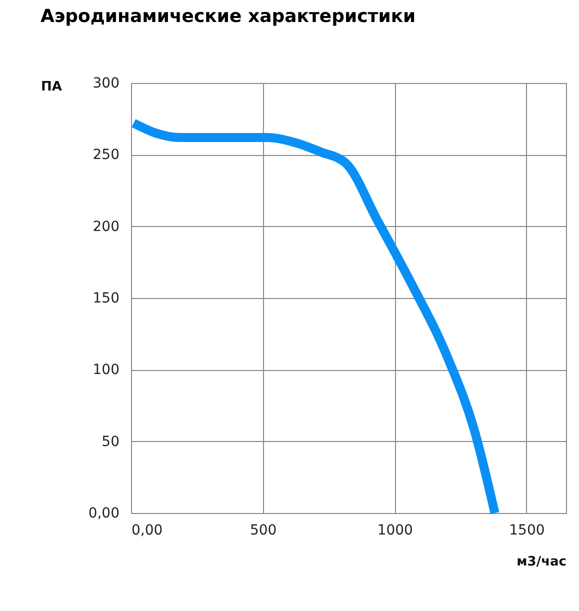 The width and height of the screenshot is (579, 611). Describe the element at coordinates (106, 226) in the screenshot. I see `y-tick-label: 200` at that location.